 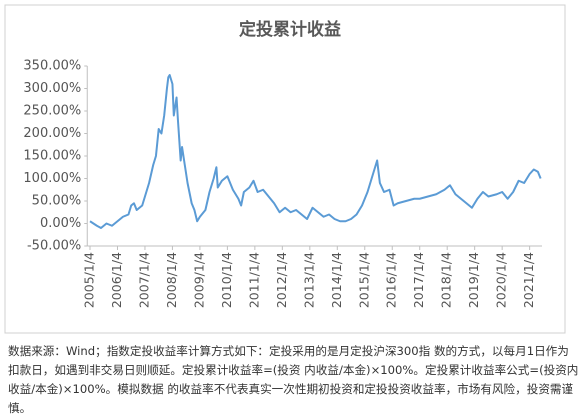 What do you see at coordinates (446, 280) in the screenshot?
I see `x-tick-label: 2018/1/4` at bounding box center [446, 280].